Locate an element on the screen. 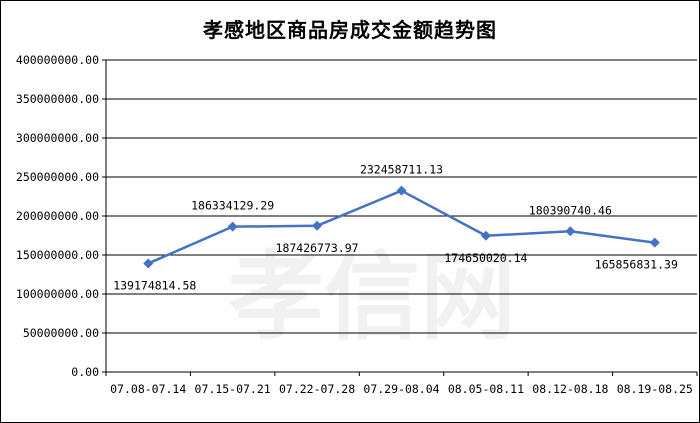 This screenshot has width=700, height=423. y-tick-label: 350000000.00 is located at coordinates (57, 99).